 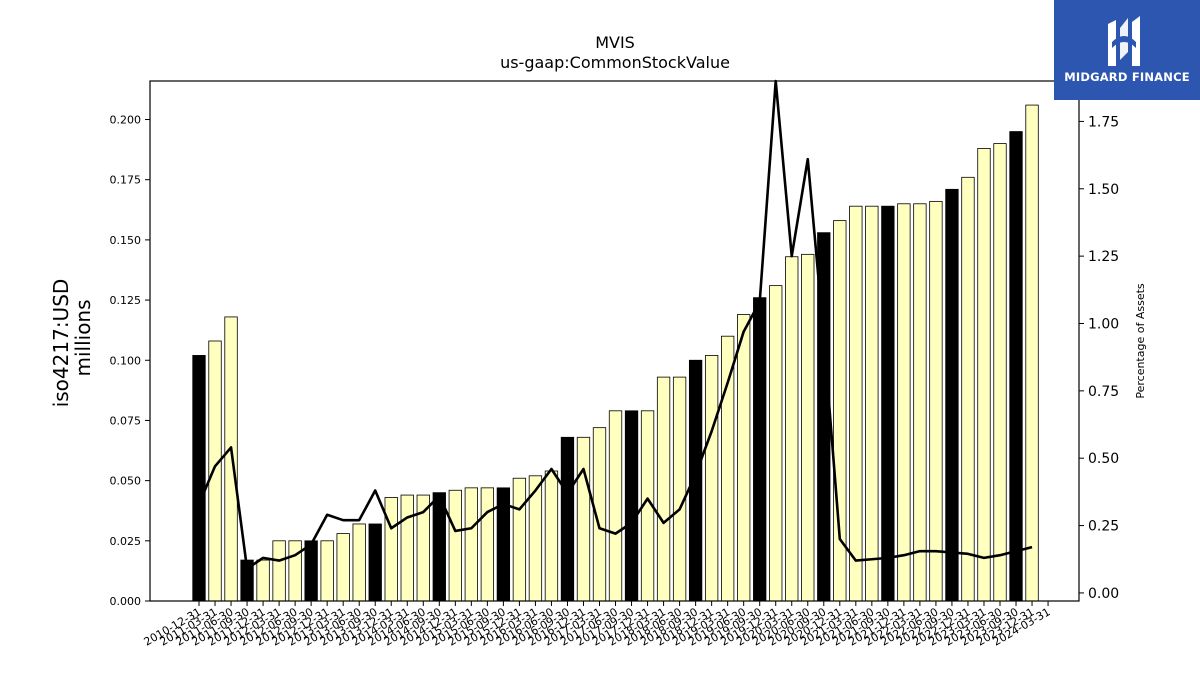 What do you see at coordinates (1127, 77) in the screenshot?
I see `logo-text: MIDGARD FINANCE` at bounding box center [1127, 77].